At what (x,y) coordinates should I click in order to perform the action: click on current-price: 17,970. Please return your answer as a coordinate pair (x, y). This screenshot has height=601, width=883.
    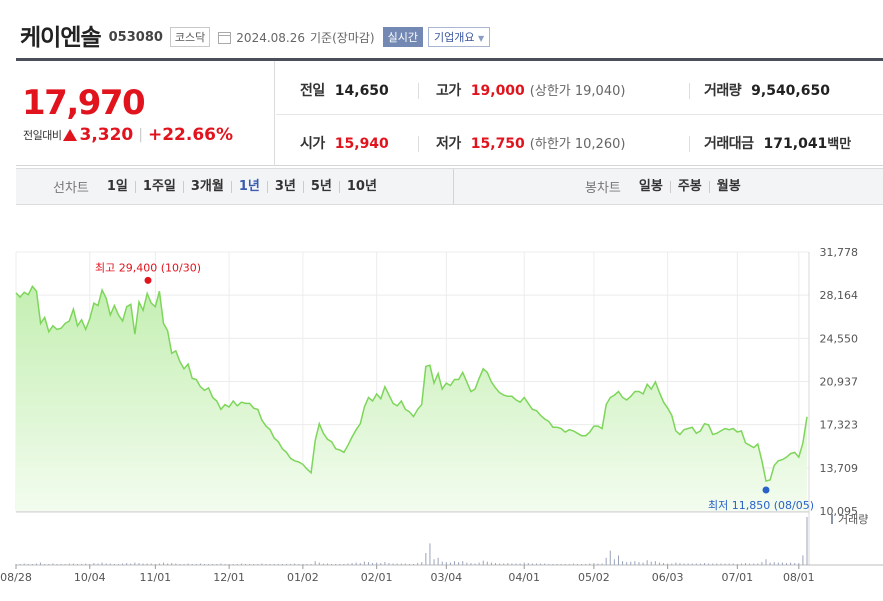
    Looking at the image, I should click on (84, 103).